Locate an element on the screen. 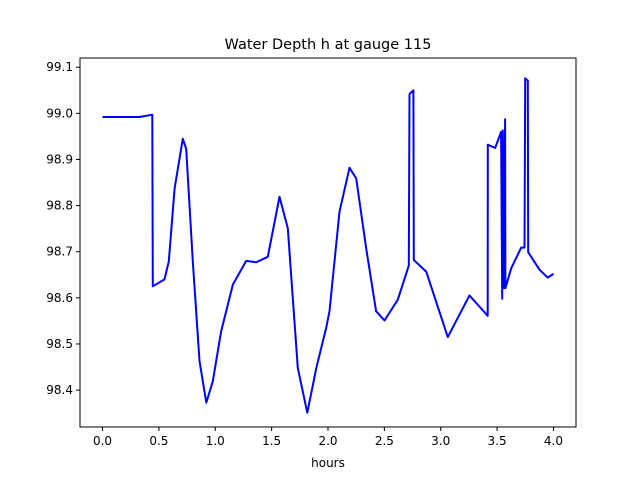 The height and width of the screenshot is (484, 640). y-tick-label: 99.0 is located at coordinates (59, 113).